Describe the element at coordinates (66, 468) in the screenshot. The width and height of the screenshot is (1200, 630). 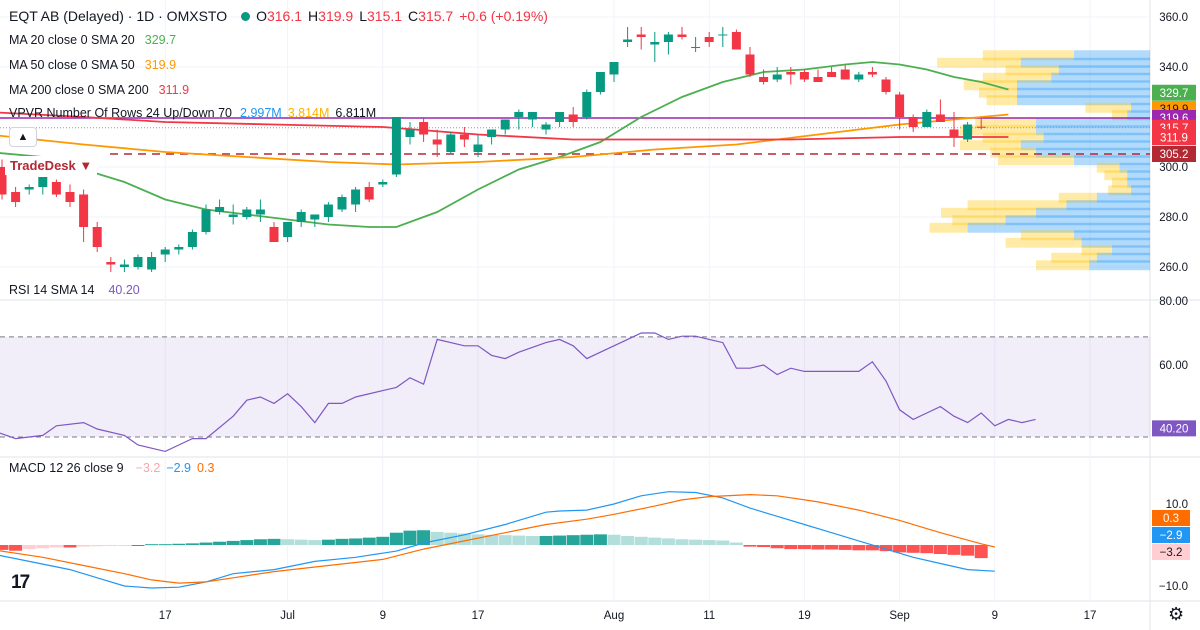
I see `macd-label: MACD 12 26 close 9` at that location.